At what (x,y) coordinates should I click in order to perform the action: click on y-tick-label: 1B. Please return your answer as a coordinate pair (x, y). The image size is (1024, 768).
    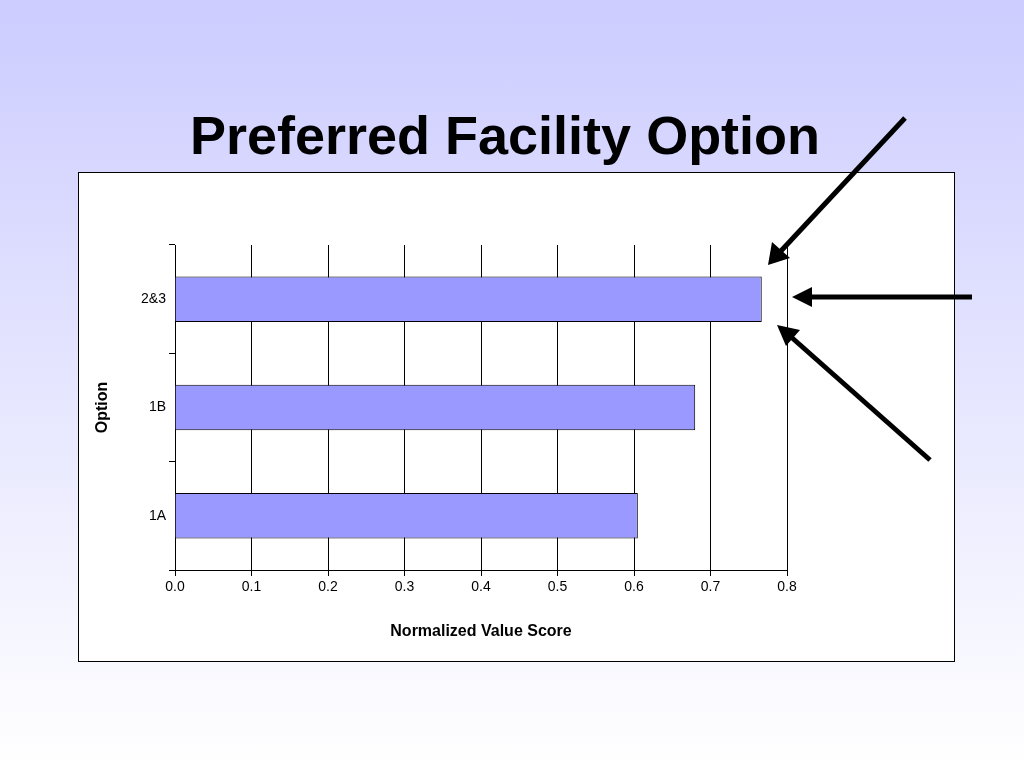
    Looking at the image, I should click on (157, 406).